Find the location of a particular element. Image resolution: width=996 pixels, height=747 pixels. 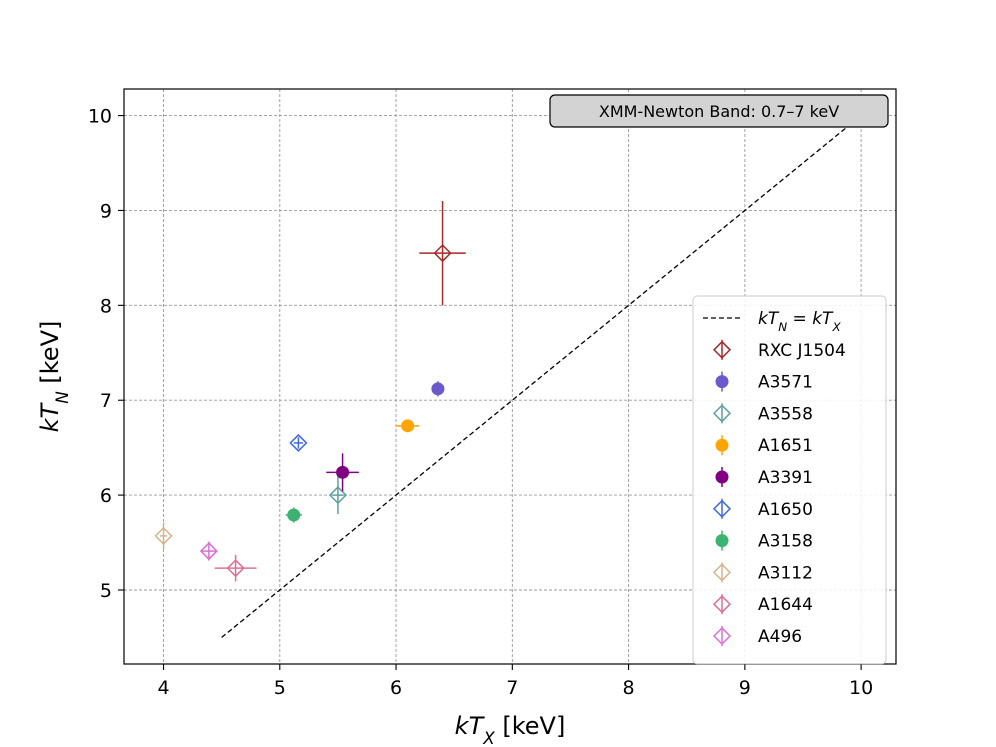

band-annotation-box is located at coordinates (719, 111).